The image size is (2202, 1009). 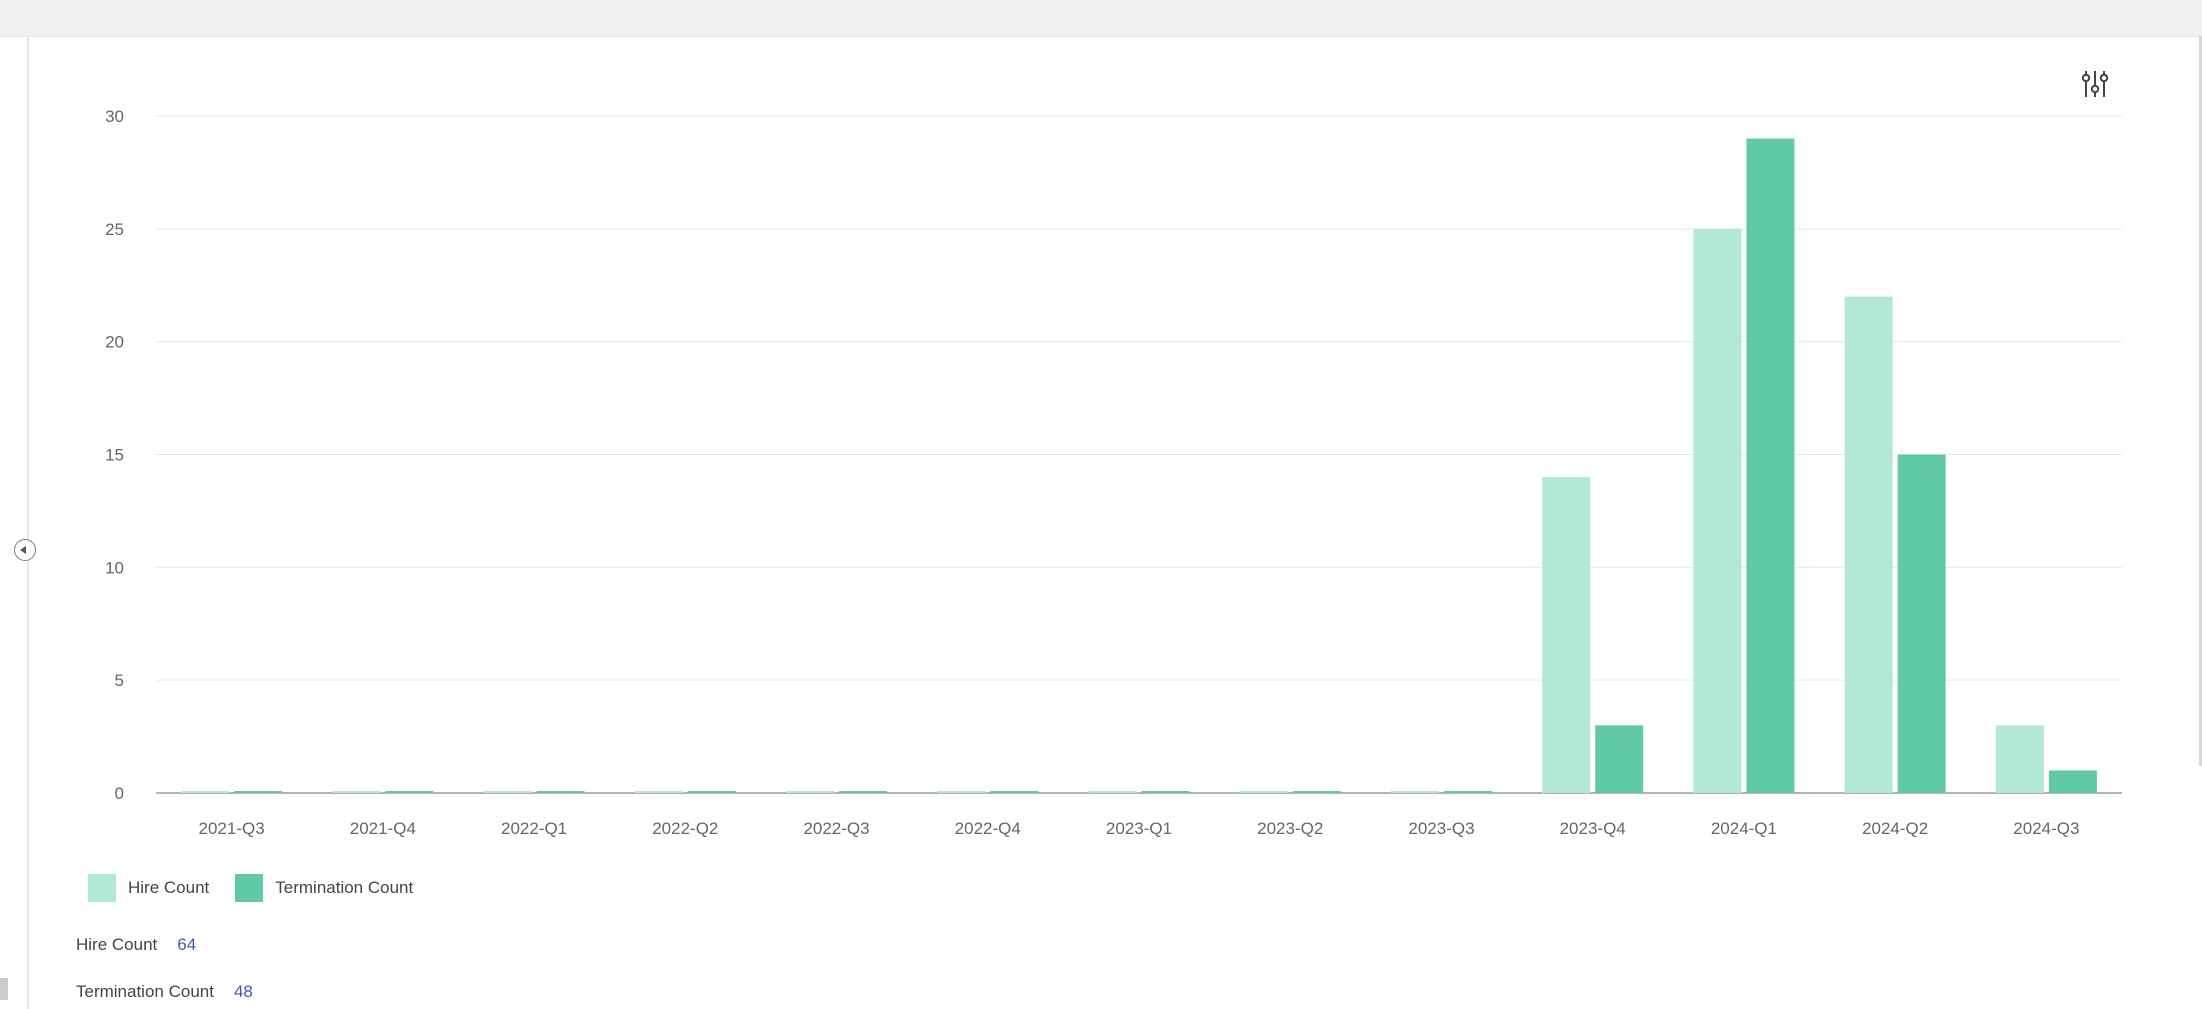 What do you see at coordinates (1112, 792) in the screenshot?
I see `bar-hire-2023-Q1` at bounding box center [1112, 792].